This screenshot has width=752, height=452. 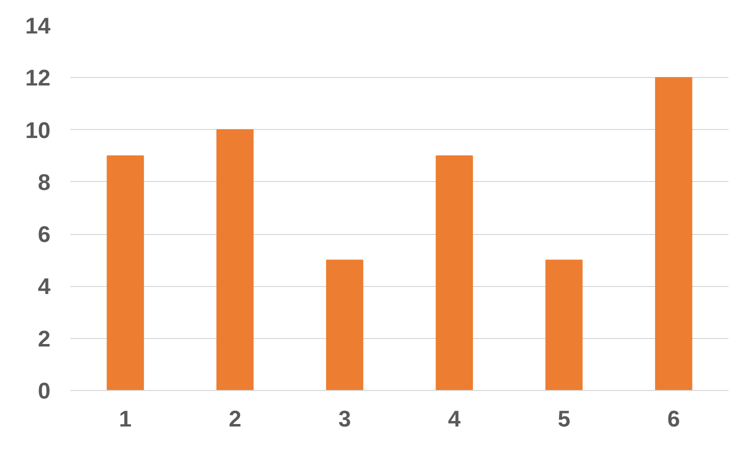 I want to click on y-tick-label: 12, so click(x=37, y=77).